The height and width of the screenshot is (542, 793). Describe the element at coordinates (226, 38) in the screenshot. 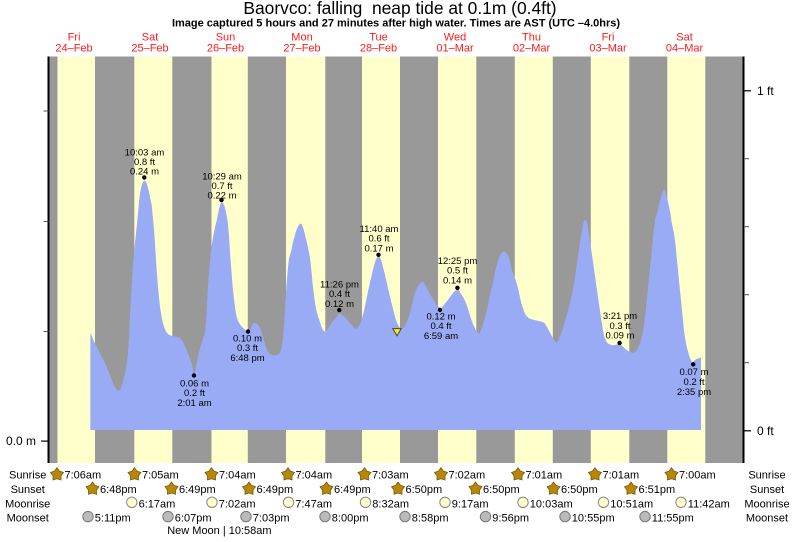

I see `svg-text: Sun` at that location.